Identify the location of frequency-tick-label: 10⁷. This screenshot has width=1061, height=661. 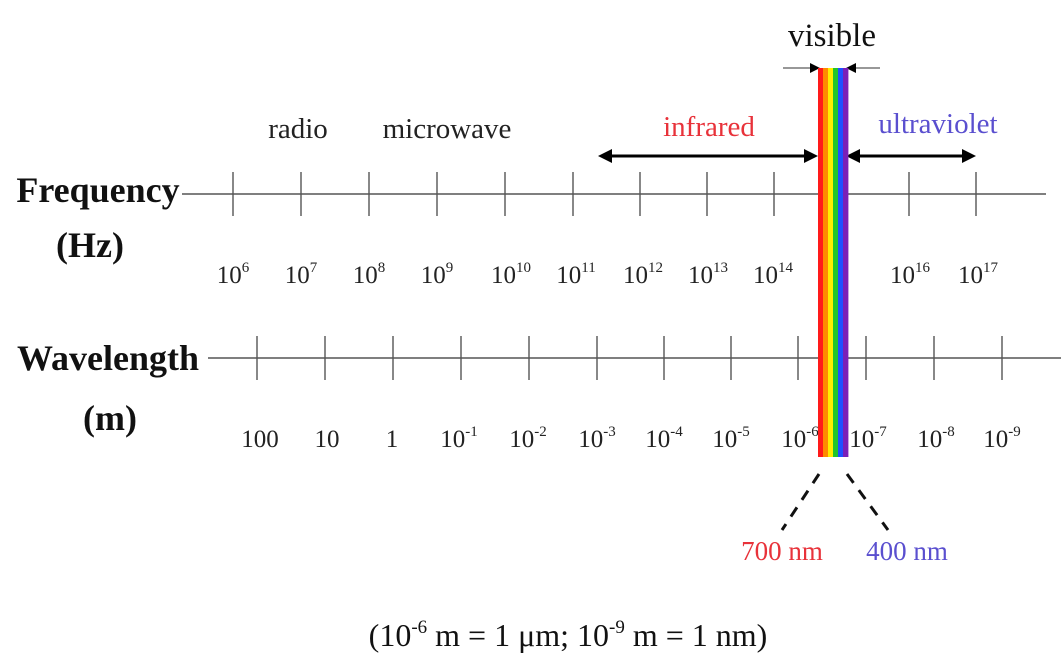
(301, 274).